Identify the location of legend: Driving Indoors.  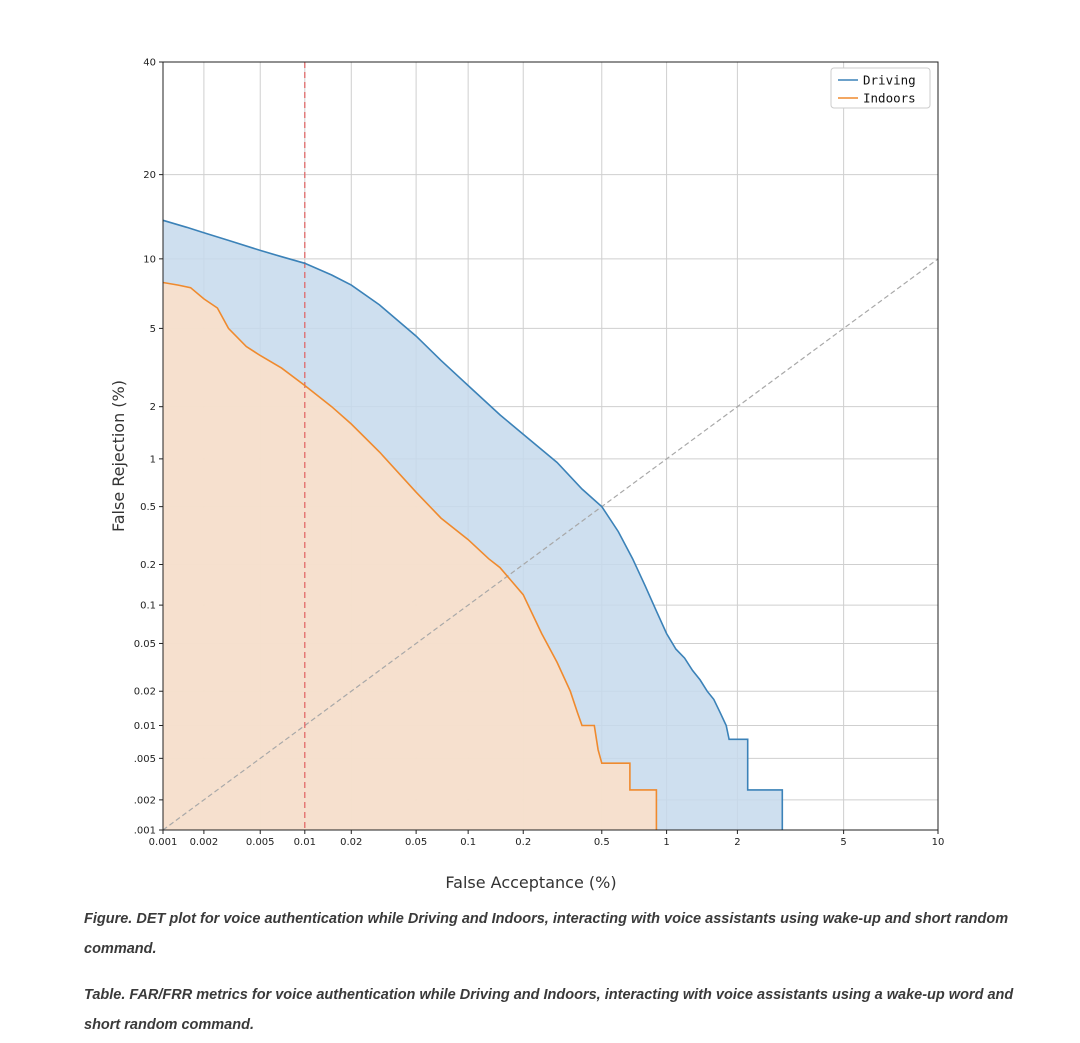
(880, 88).